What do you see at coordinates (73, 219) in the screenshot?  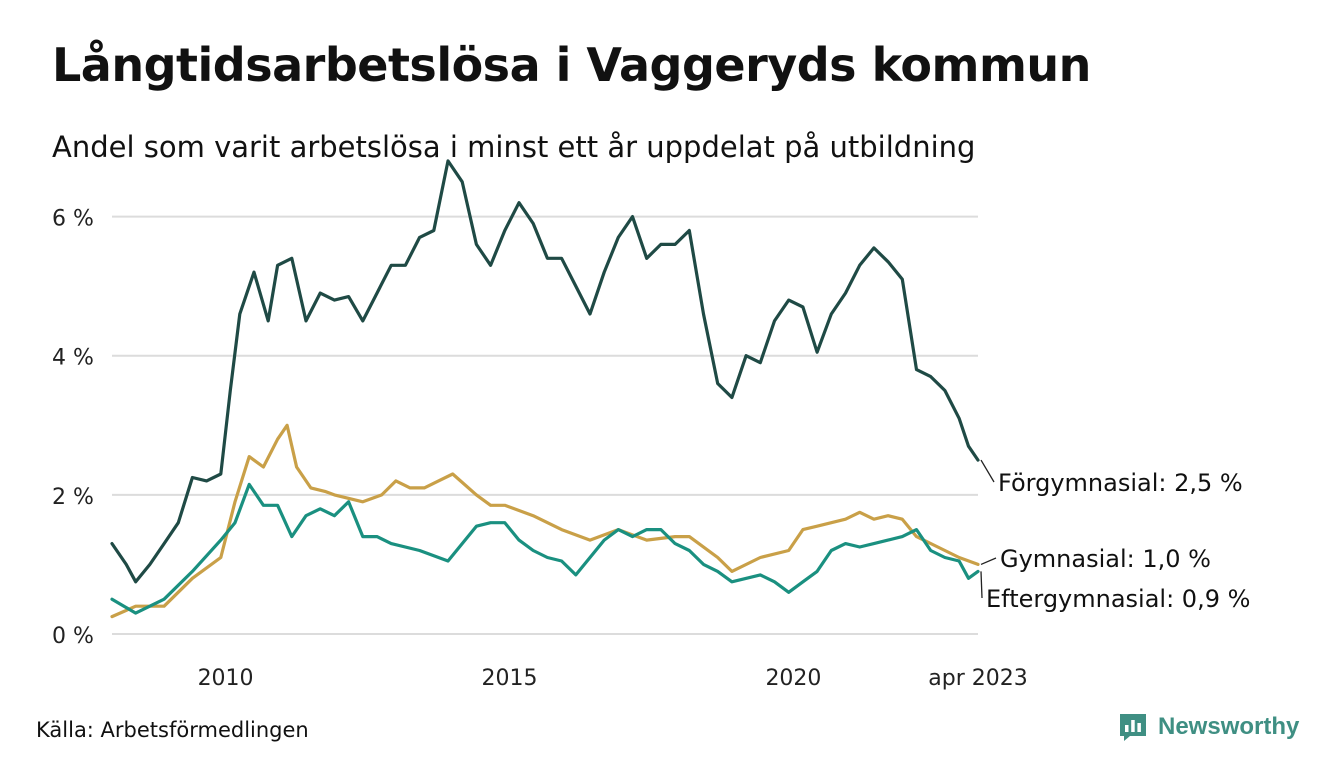 I see `y-tick-label: 6 %` at bounding box center [73, 219].